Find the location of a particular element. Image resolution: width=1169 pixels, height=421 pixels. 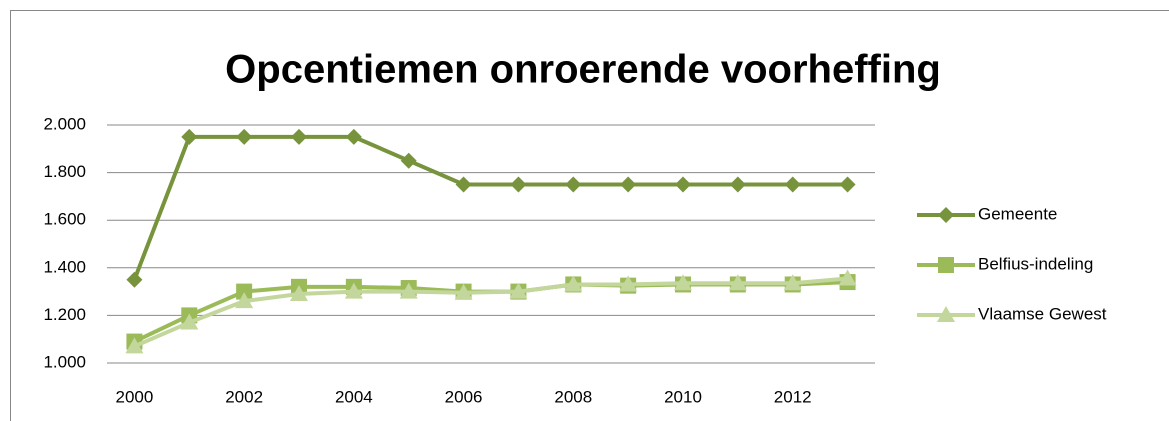

x-tick-label: 2010 is located at coordinates (683, 396).